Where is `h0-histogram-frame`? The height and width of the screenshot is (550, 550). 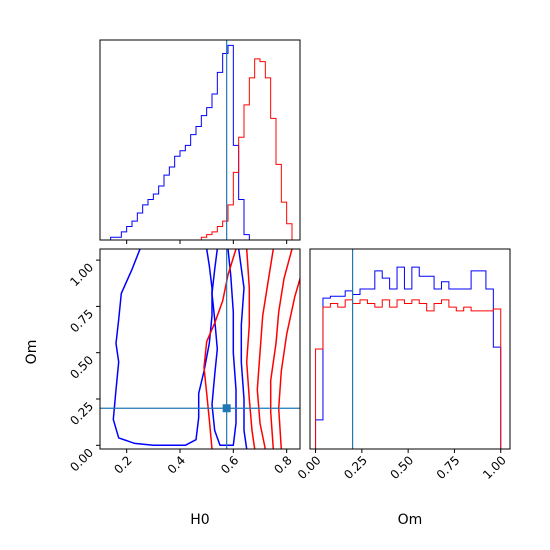
h0-histogram-frame is located at coordinates (200, 140).